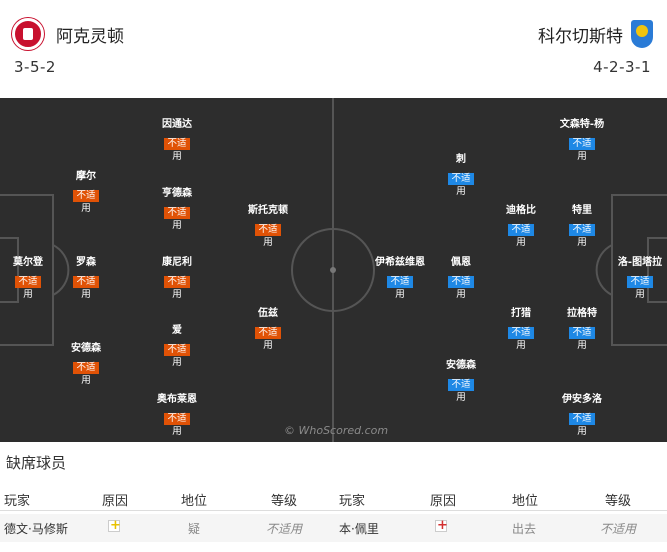  Describe the element at coordinates (268, 329) in the screenshot. I see `home-player-card: 伍兹 不适 用` at that location.